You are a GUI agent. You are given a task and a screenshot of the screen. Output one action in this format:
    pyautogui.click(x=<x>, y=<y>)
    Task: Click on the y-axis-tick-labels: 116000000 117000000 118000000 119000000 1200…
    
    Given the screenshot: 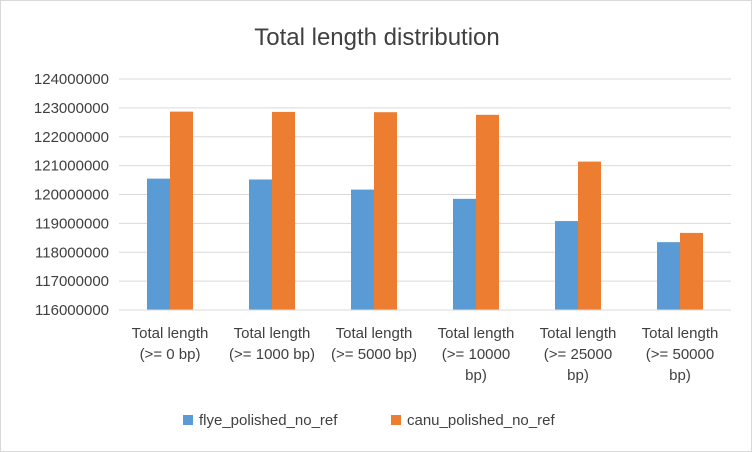 What is the action you would take?
    pyautogui.click(x=71, y=195)
    